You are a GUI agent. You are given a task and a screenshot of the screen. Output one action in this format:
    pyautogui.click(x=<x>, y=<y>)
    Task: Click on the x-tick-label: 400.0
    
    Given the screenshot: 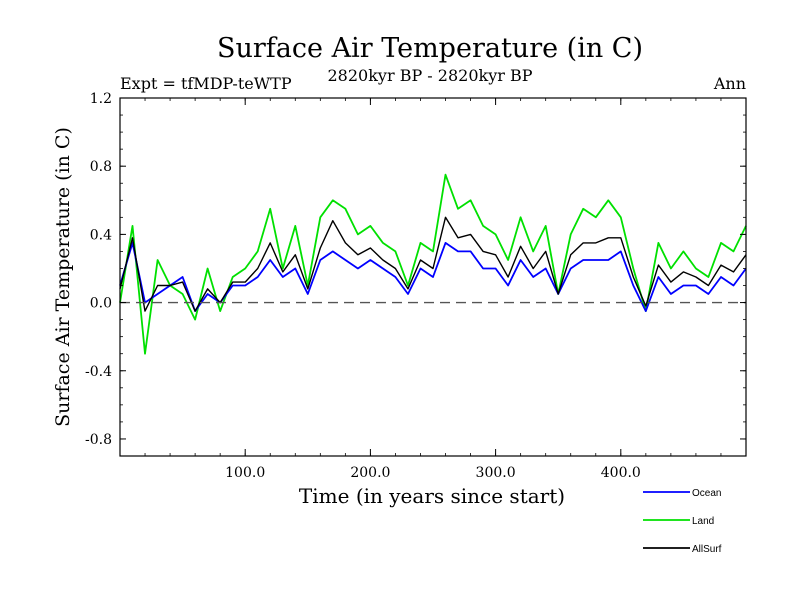 What is the action you would take?
    pyautogui.click(x=621, y=473)
    